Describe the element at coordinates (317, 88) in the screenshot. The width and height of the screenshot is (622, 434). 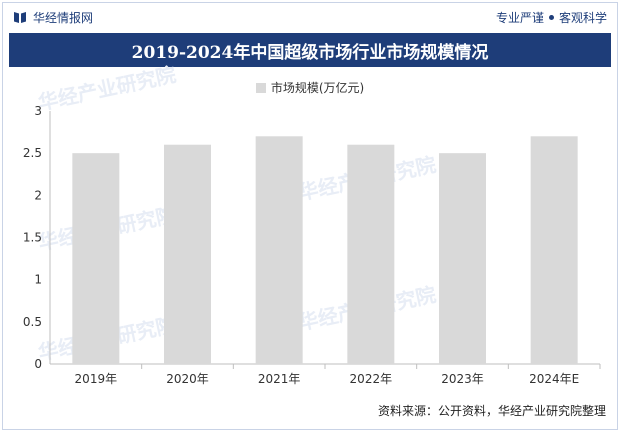
I see `legend-label: 市场规模(万亿元)` at that location.